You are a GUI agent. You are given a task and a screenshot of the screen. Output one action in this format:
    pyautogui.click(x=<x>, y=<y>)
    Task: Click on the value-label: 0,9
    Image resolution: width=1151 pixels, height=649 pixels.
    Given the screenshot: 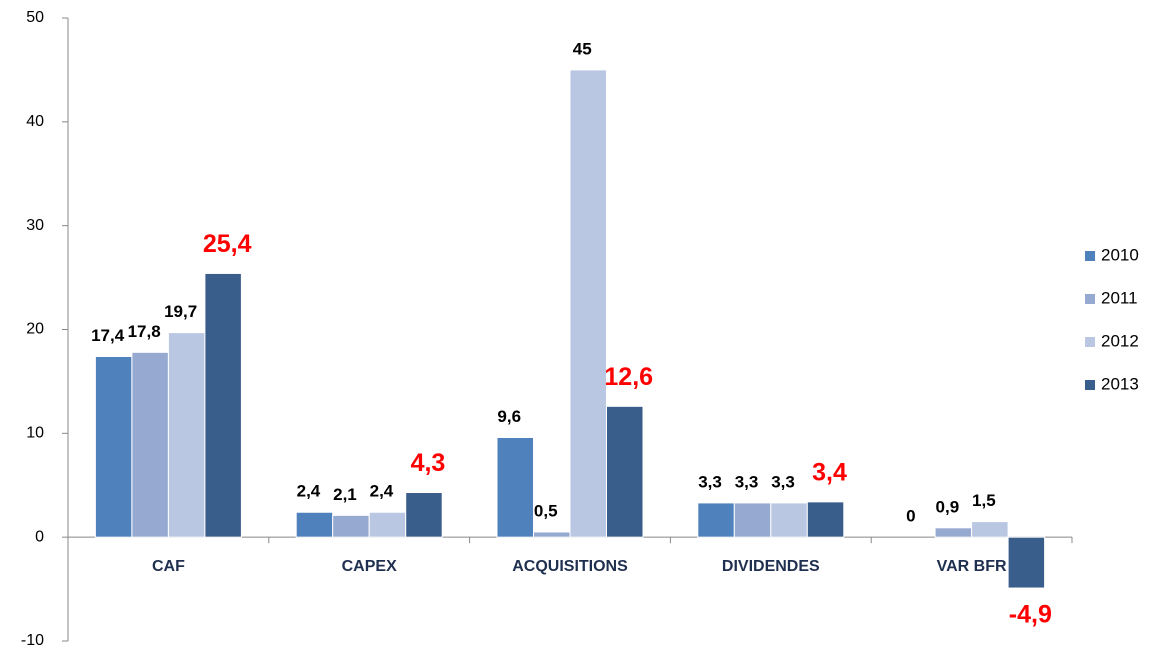 What is the action you would take?
    pyautogui.click(x=948, y=506)
    